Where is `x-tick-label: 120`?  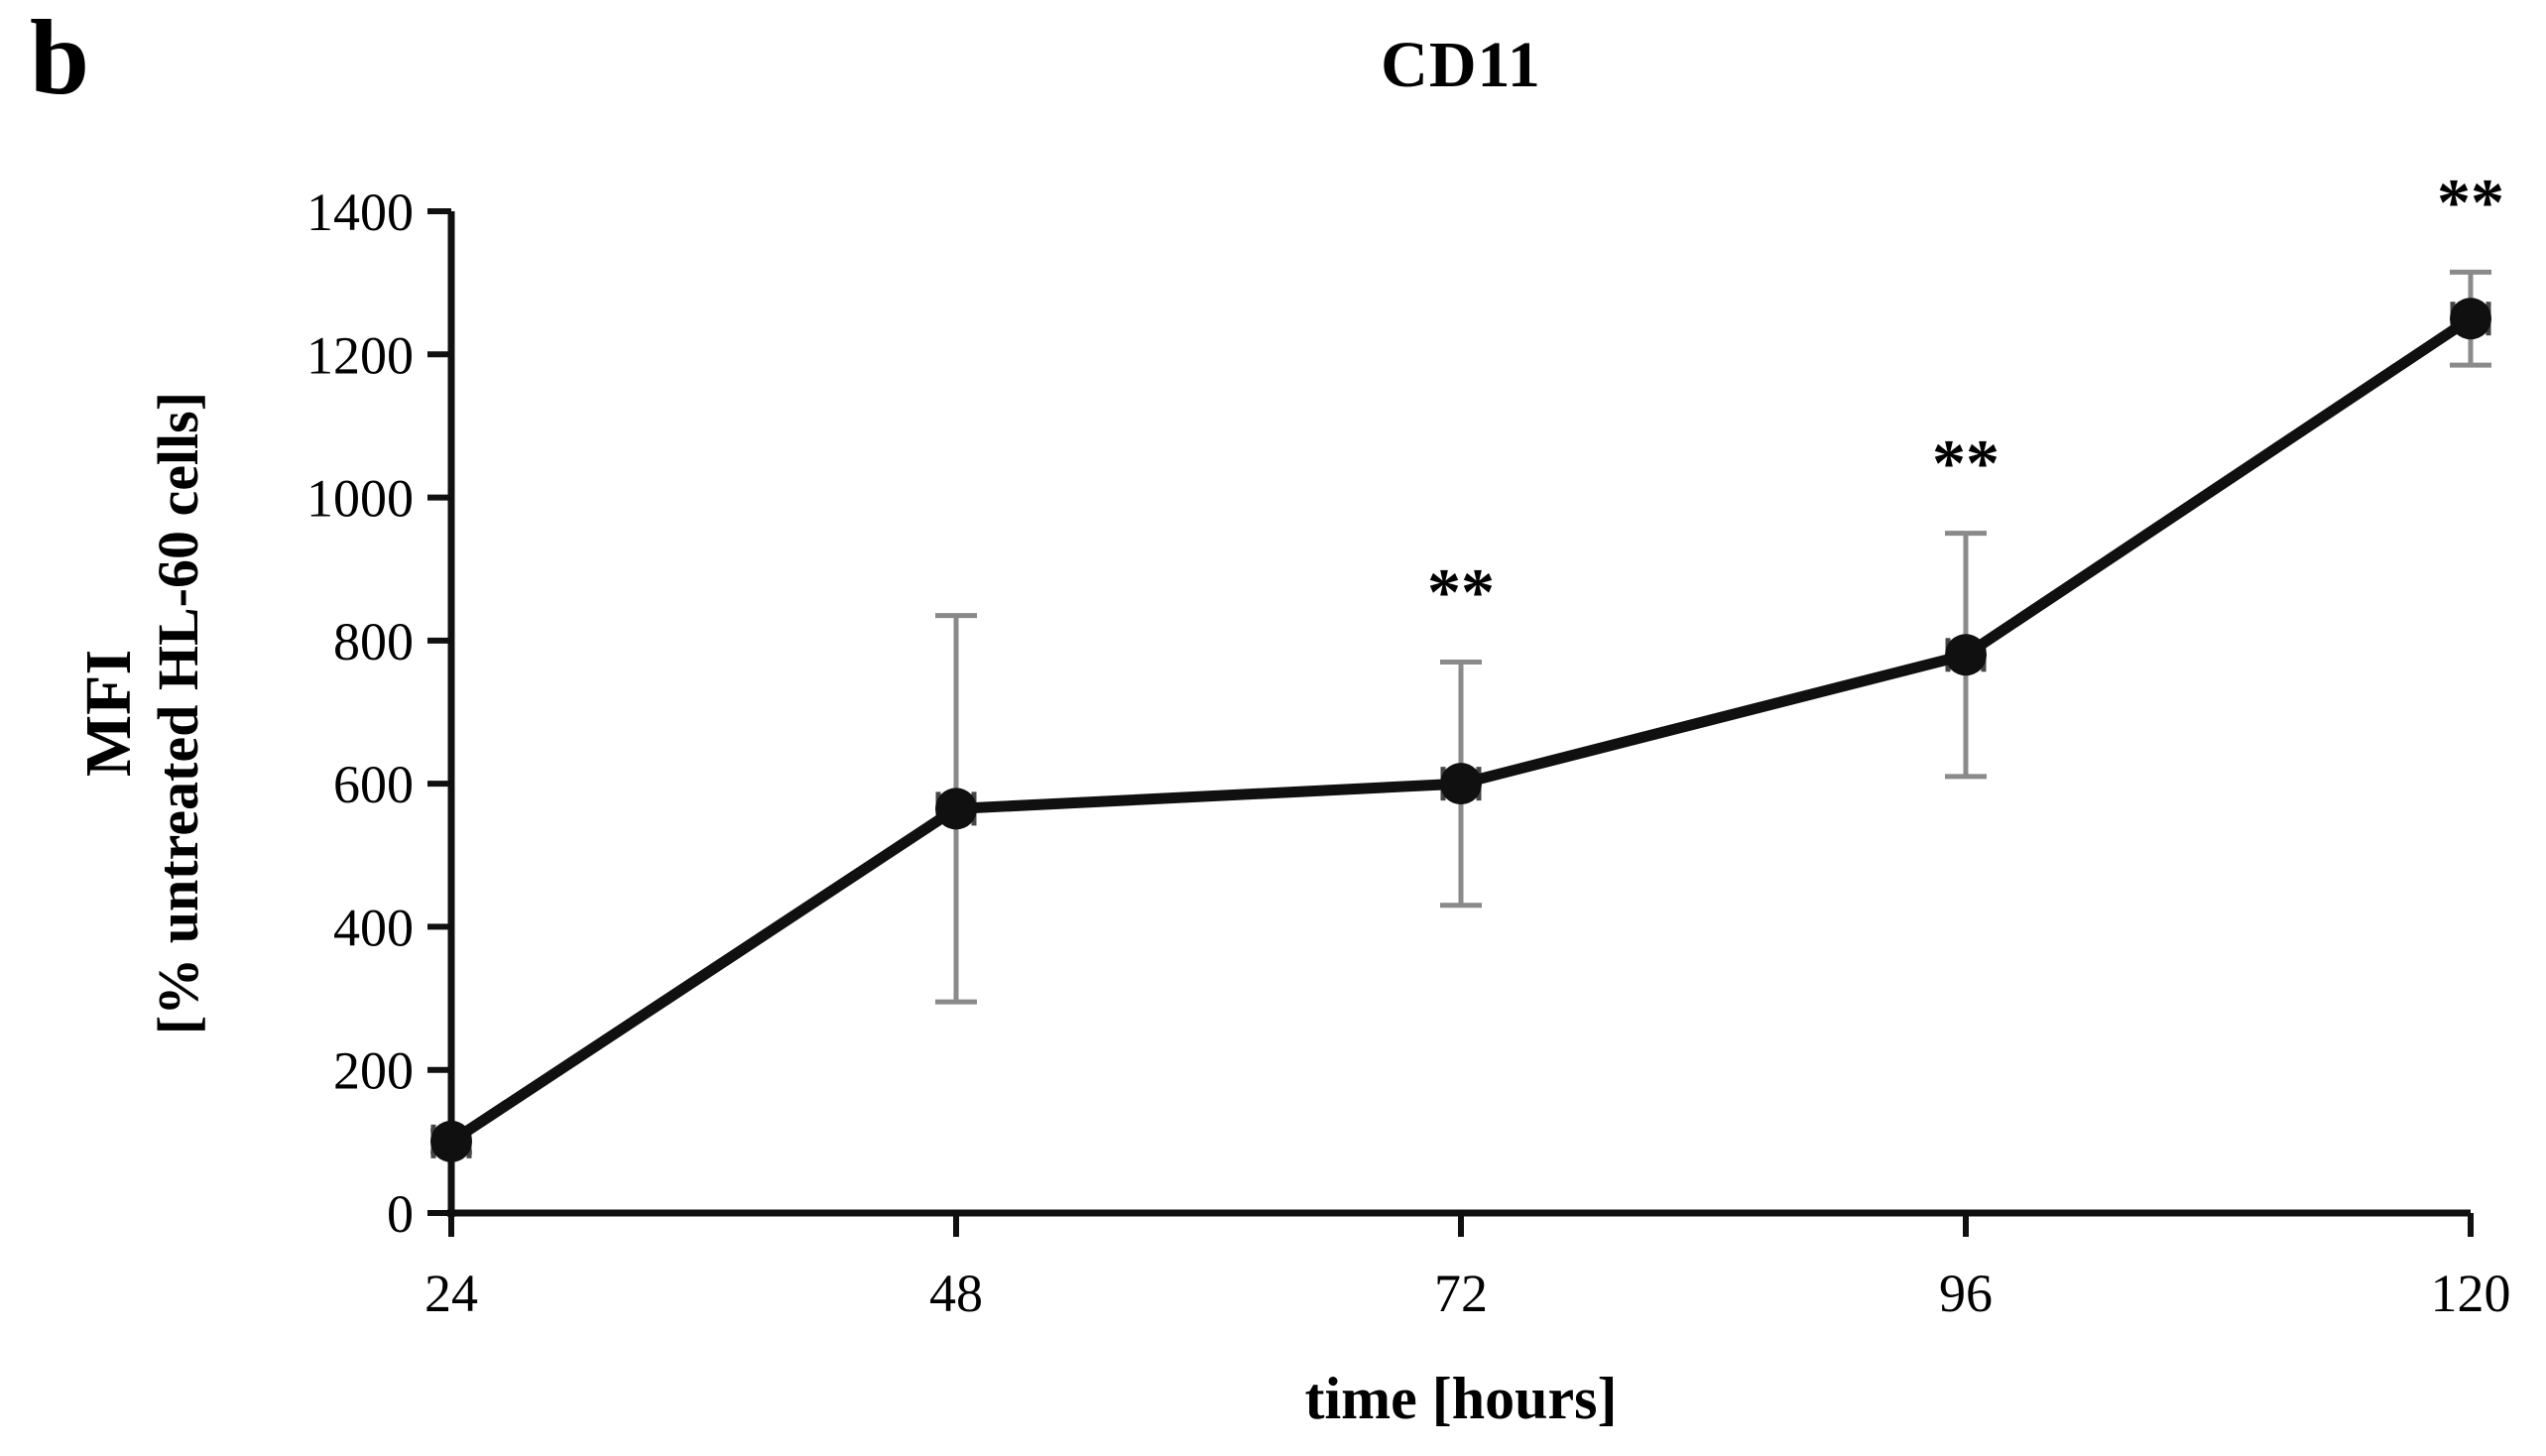 x-tick-label: 120 is located at coordinates (2471, 1293).